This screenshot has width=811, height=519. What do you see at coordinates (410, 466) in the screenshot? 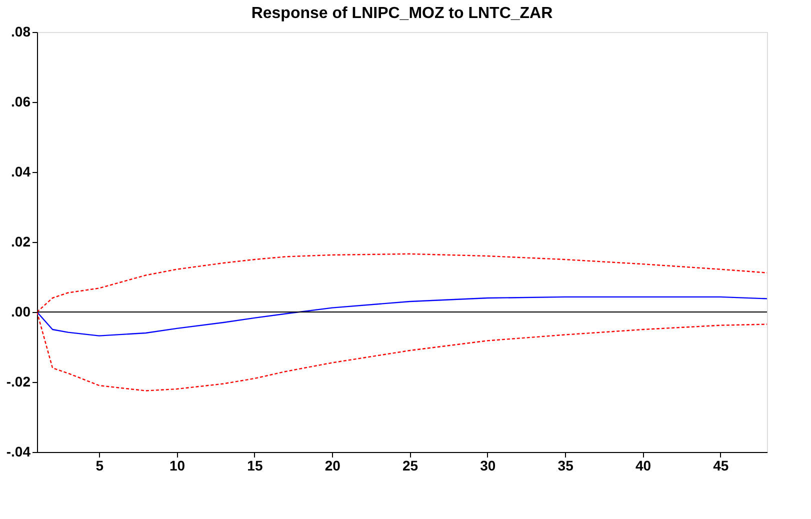
I see `x-tick-label: 25` at bounding box center [410, 466].